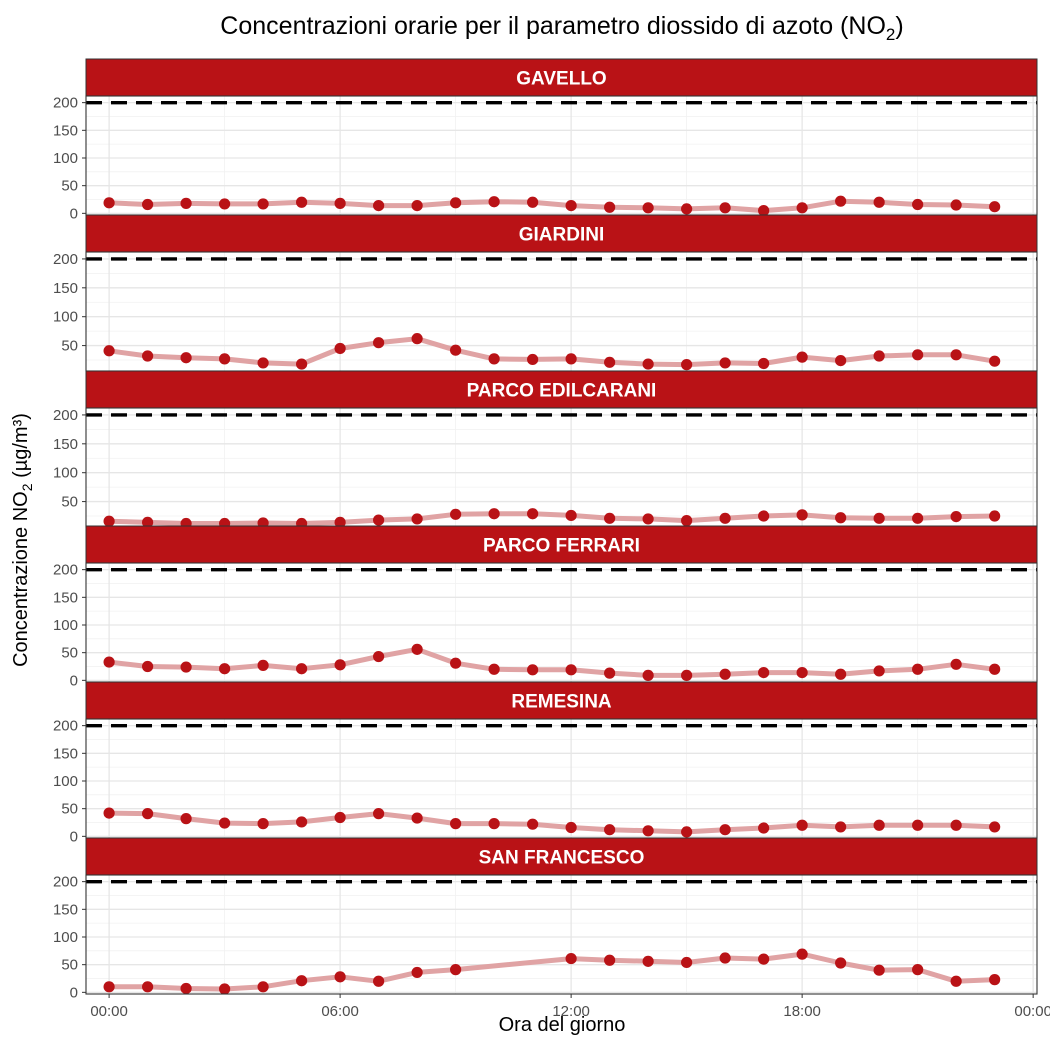  I want to click on panel-parco-ferrari: PARCO FERRARI 0 50 100 150 200, so click(545, 607).